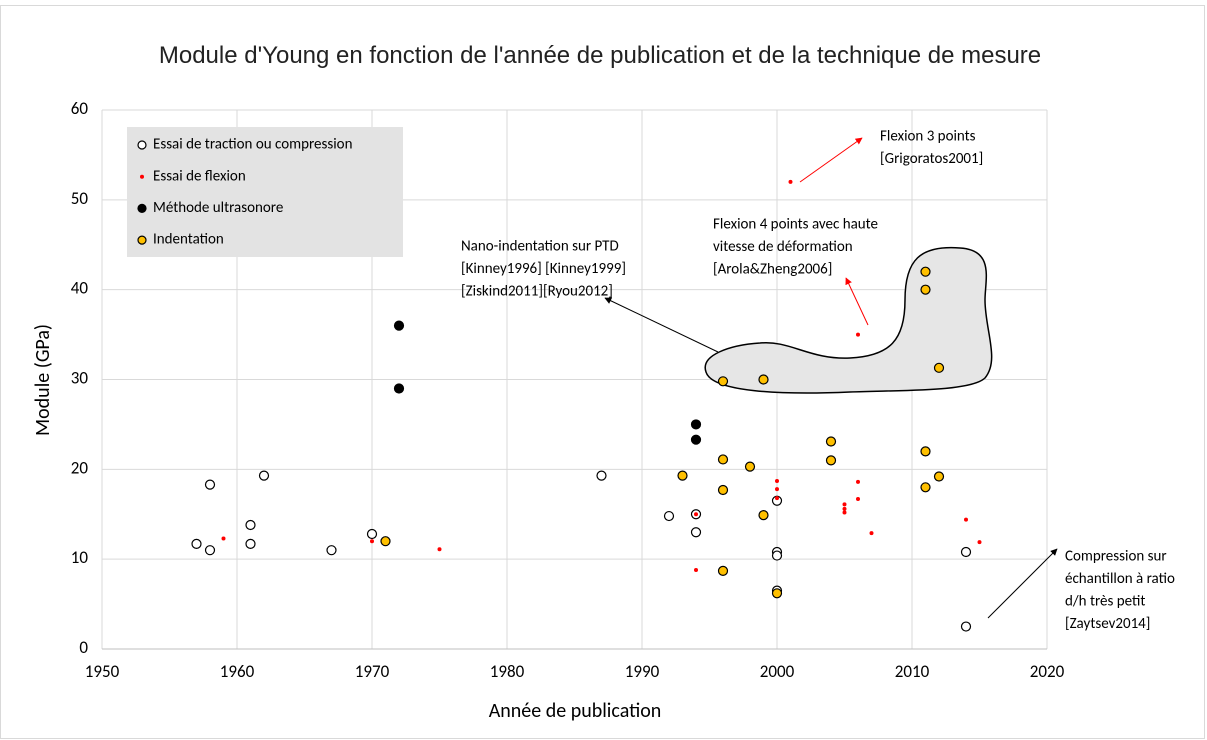 The height and width of the screenshot is (740, 1207). Describe the element at coordinates (80, 108) in the screenshot. I see `y-tick-label: 60` at that location.